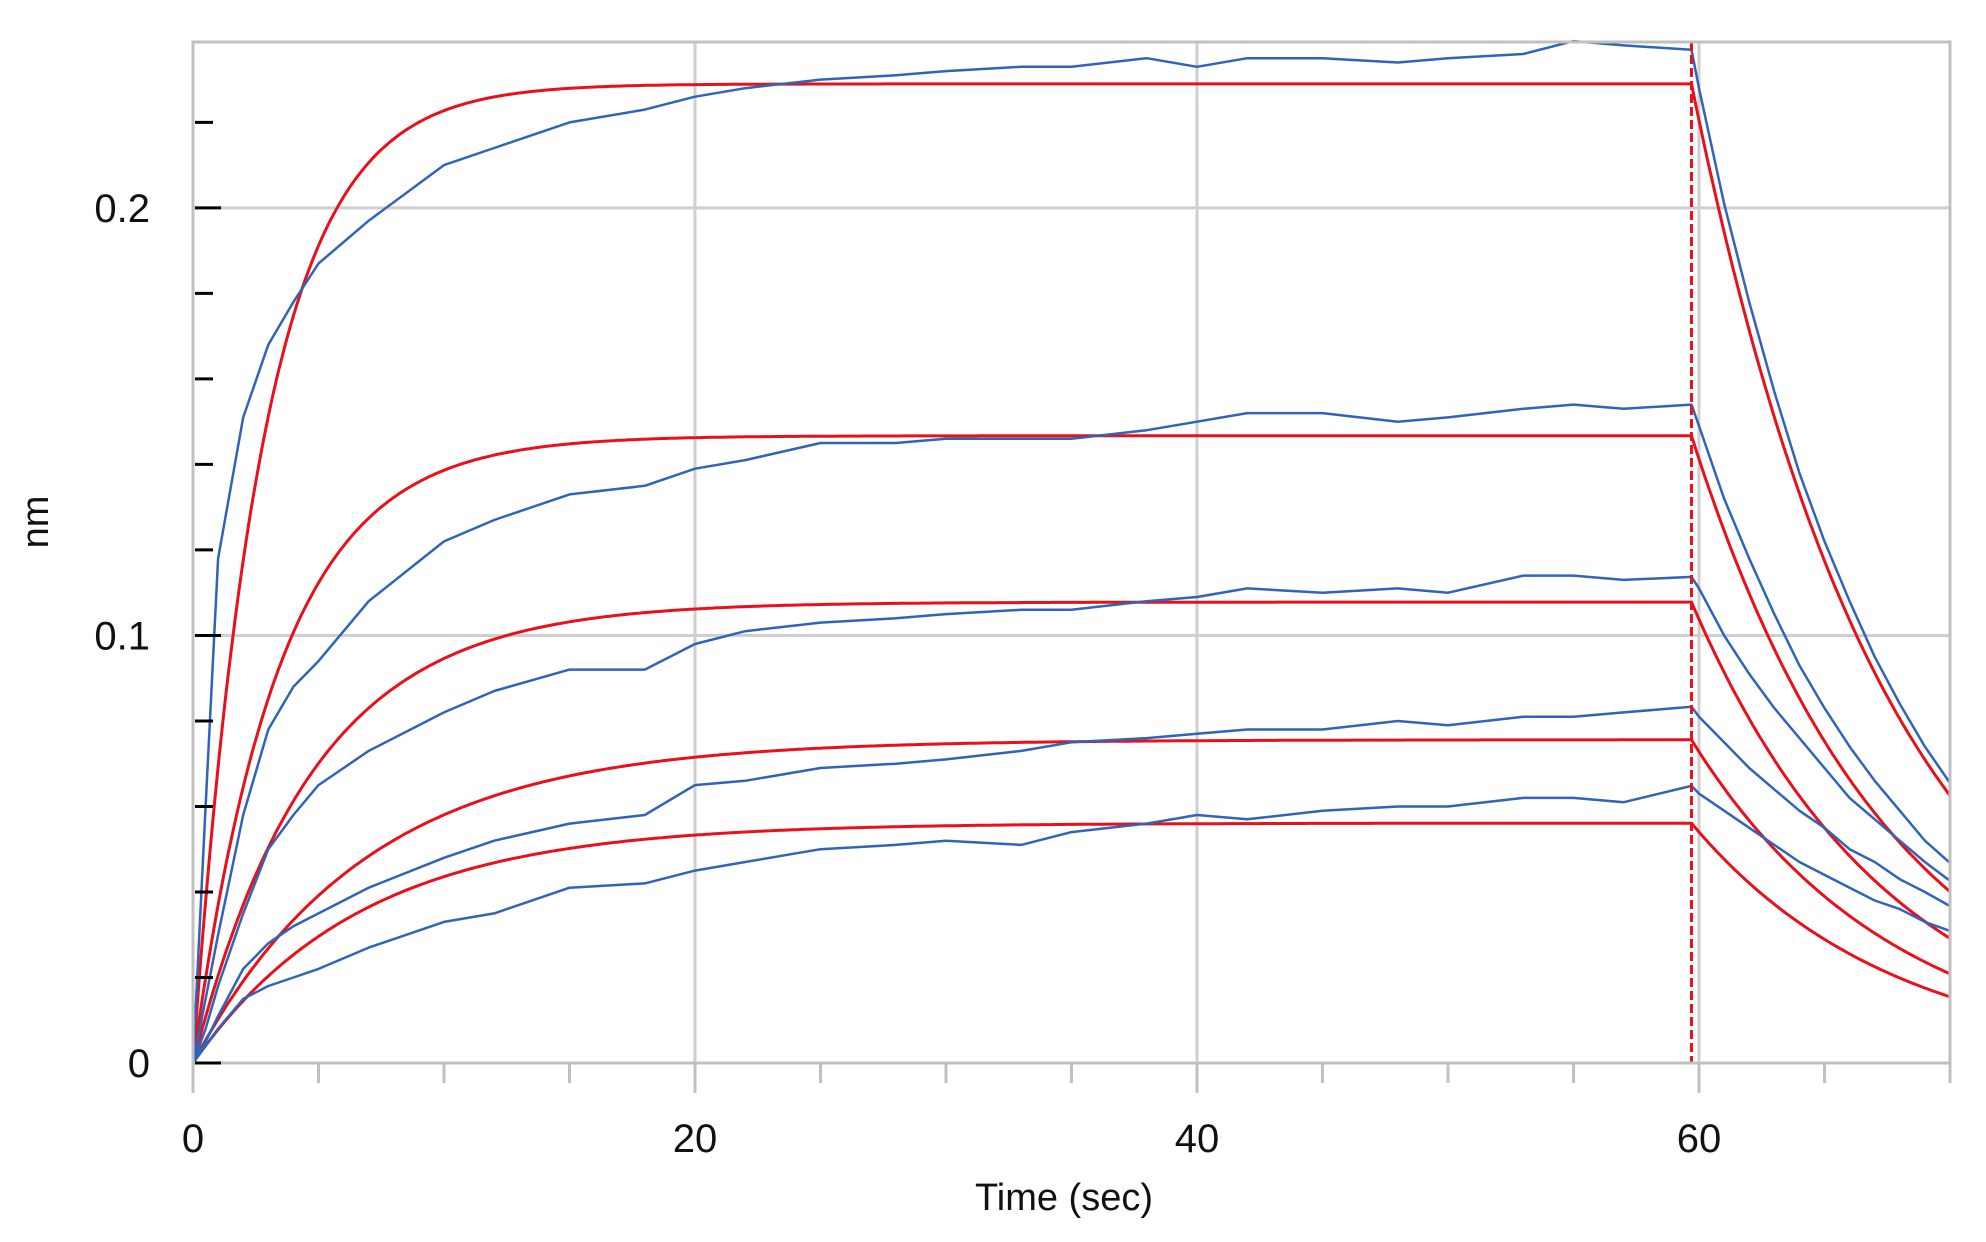  What do you see at coordinates (1197, 1139) in the screenshot?
I see `x-tick-label: 40` at bounding box center [1197, 1139].